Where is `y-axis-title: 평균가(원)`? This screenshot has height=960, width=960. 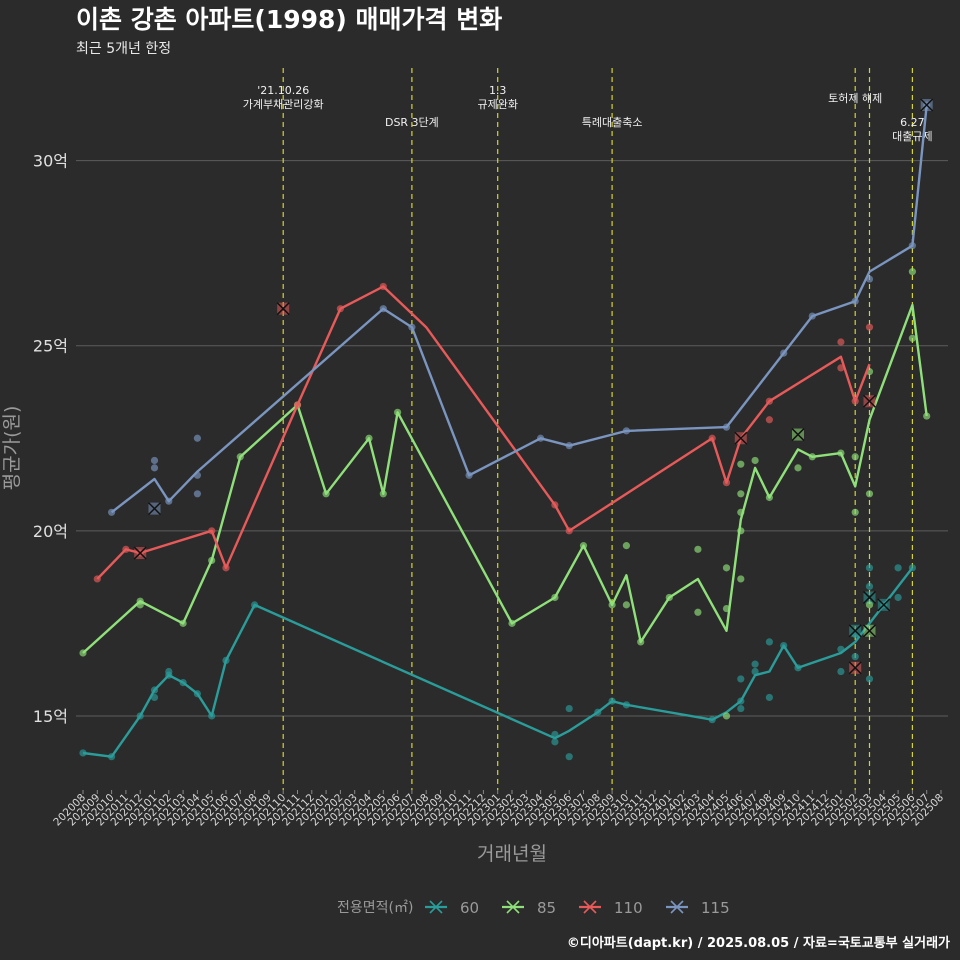
y-axis-title: 평균가(원) is located at coordinates (12, 448).